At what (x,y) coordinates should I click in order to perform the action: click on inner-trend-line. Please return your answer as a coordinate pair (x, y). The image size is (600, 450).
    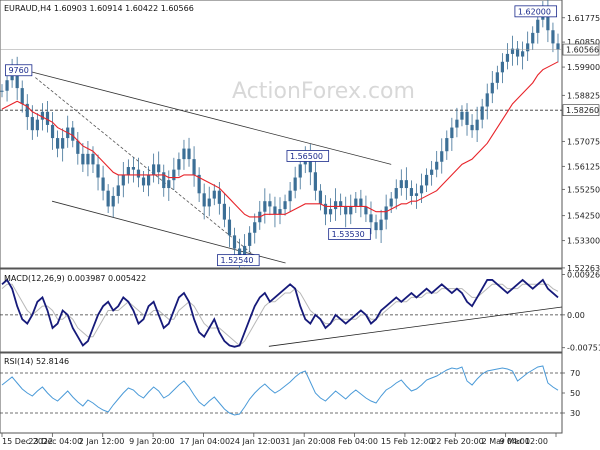
    Looking at the image, I should click on (144, 166).